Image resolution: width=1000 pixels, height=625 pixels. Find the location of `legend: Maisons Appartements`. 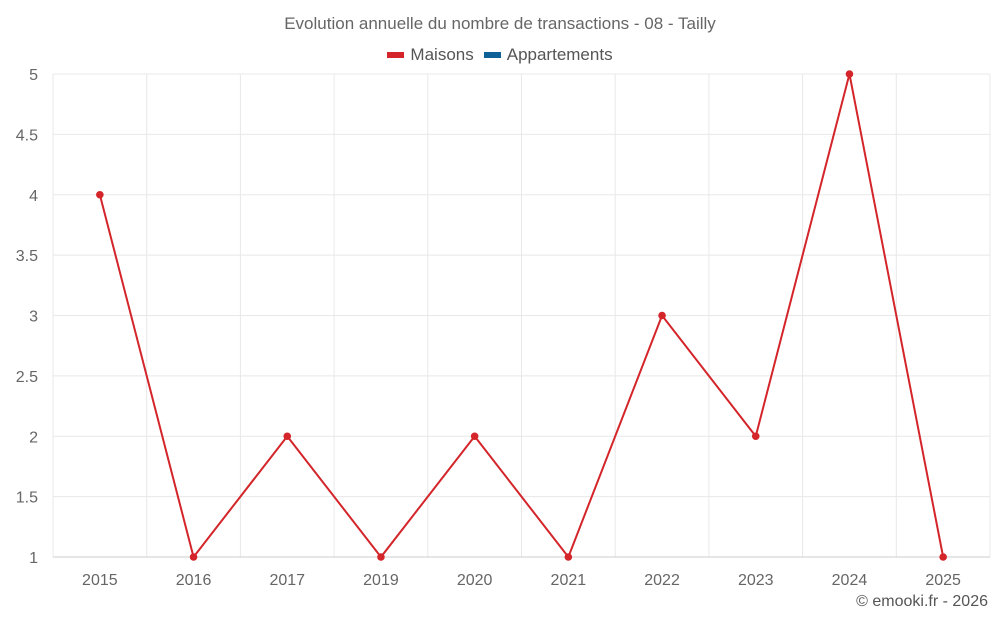

legend: Maisons Appartements is located at coordinates (500, 55).